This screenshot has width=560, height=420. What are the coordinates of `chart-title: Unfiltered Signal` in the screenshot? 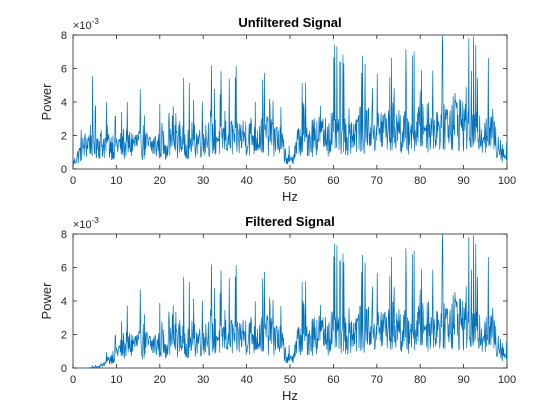 It's located at (289, 22).